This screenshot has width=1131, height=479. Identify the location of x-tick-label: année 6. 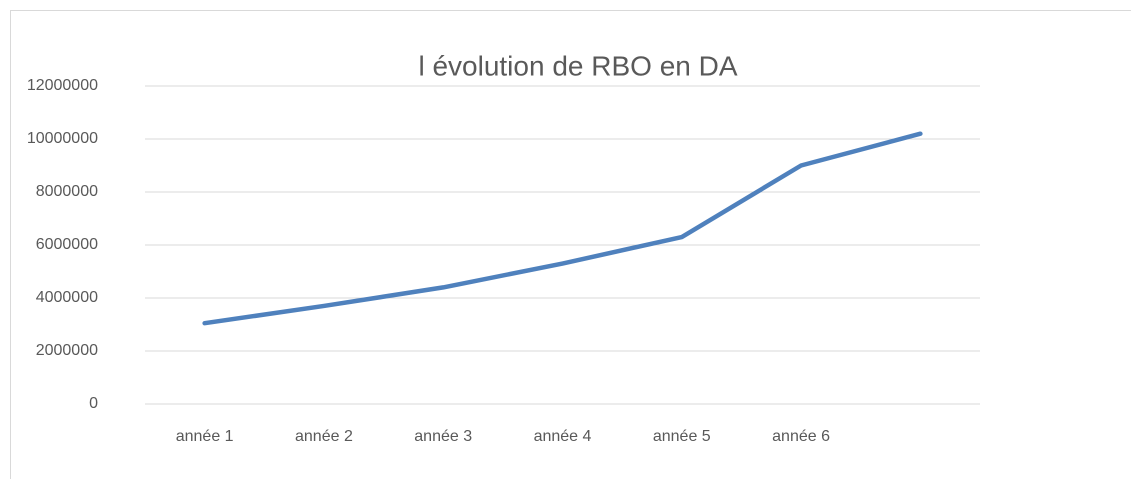
(801, 436).